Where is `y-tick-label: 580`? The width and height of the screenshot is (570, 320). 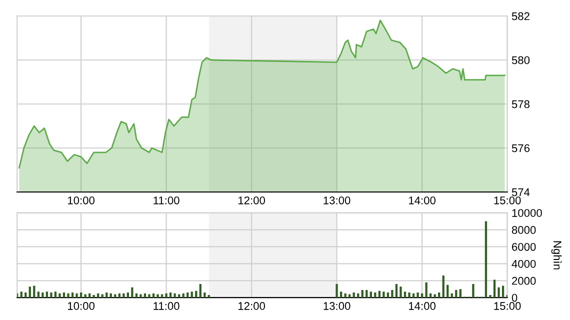 y-tick-label: 580 is located at coordinates (521, 60).